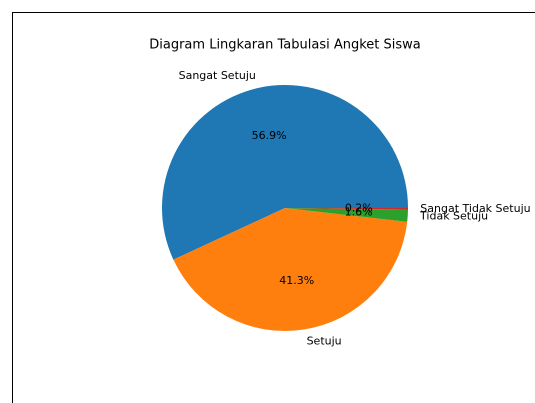 Image resolution: width=535 pixels, height=403 pixels. I want to click on percent-label: 0.2%, so click(359, 207).